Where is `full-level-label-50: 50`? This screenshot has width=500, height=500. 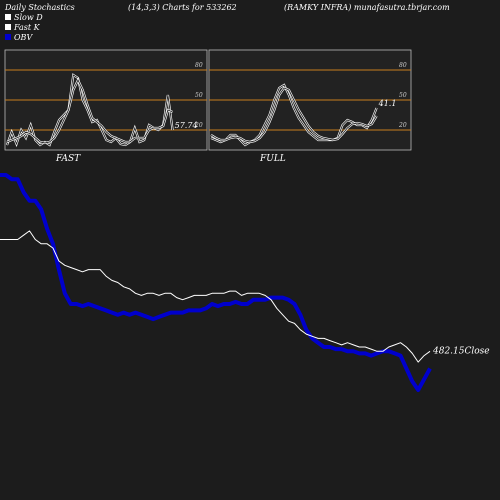
full-level-label-50: 50 is located at coordinates (403, 95).